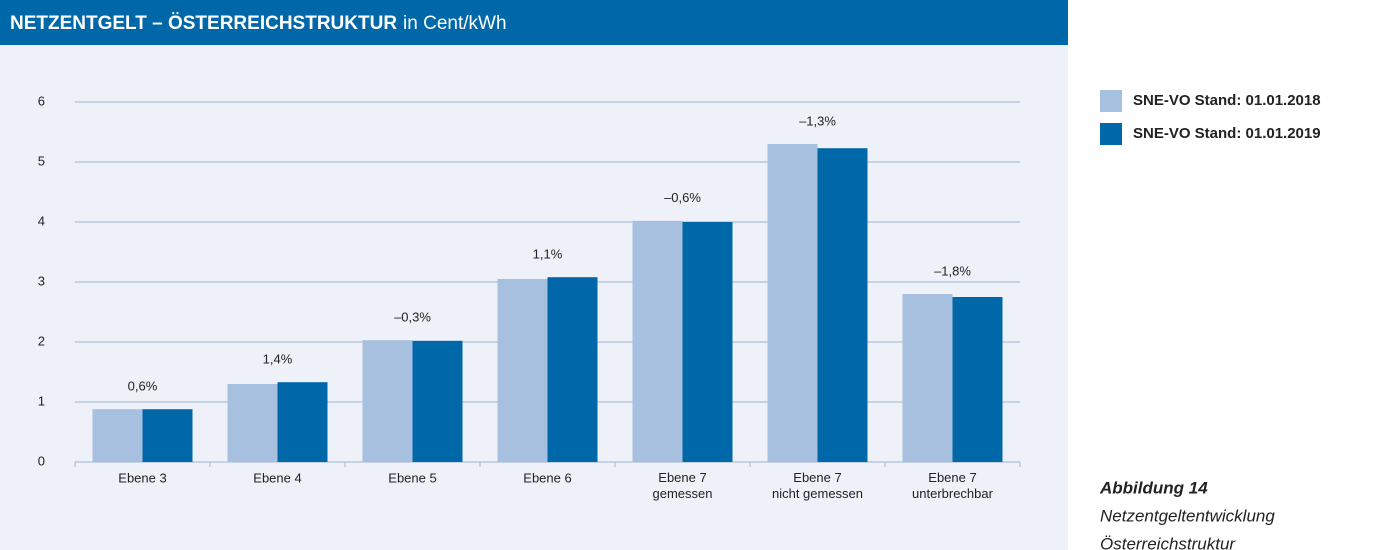 The image size is (1375, 550). What do you see at coordinates (548, 254) in the screenshot?
I see `change-label: 1,1%` at bounding box center [548, 254].